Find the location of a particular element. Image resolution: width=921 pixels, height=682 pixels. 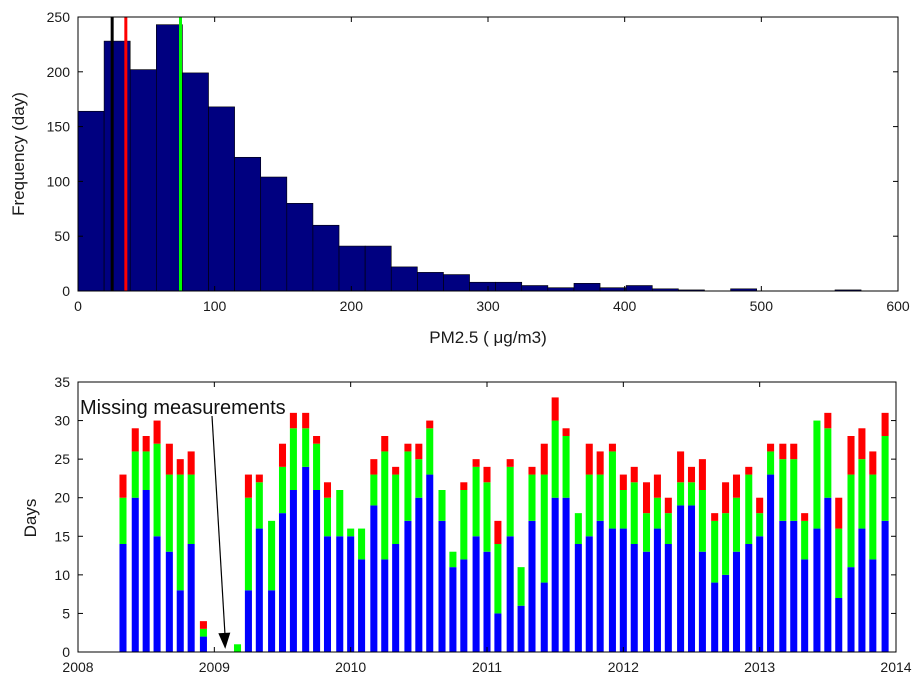

x-tick-label: 0 is located at coordinates (78, 306).